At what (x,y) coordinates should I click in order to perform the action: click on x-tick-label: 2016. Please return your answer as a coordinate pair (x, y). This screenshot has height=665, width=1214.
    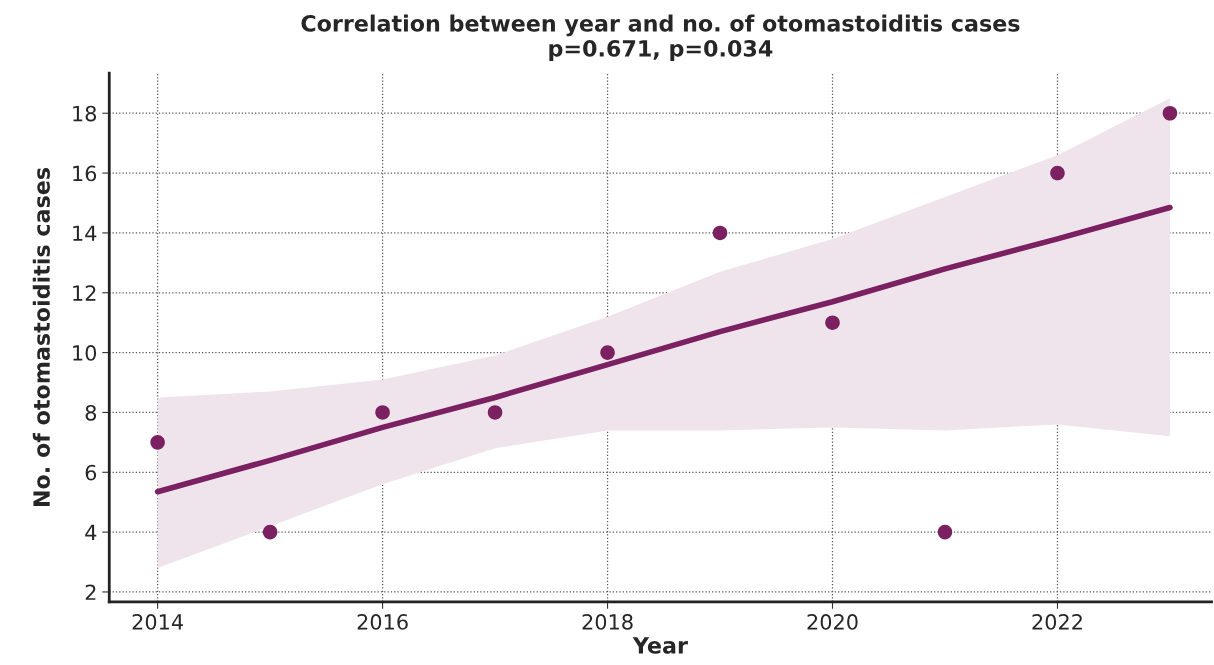
    Looking at the image, I should click on (382, 622).